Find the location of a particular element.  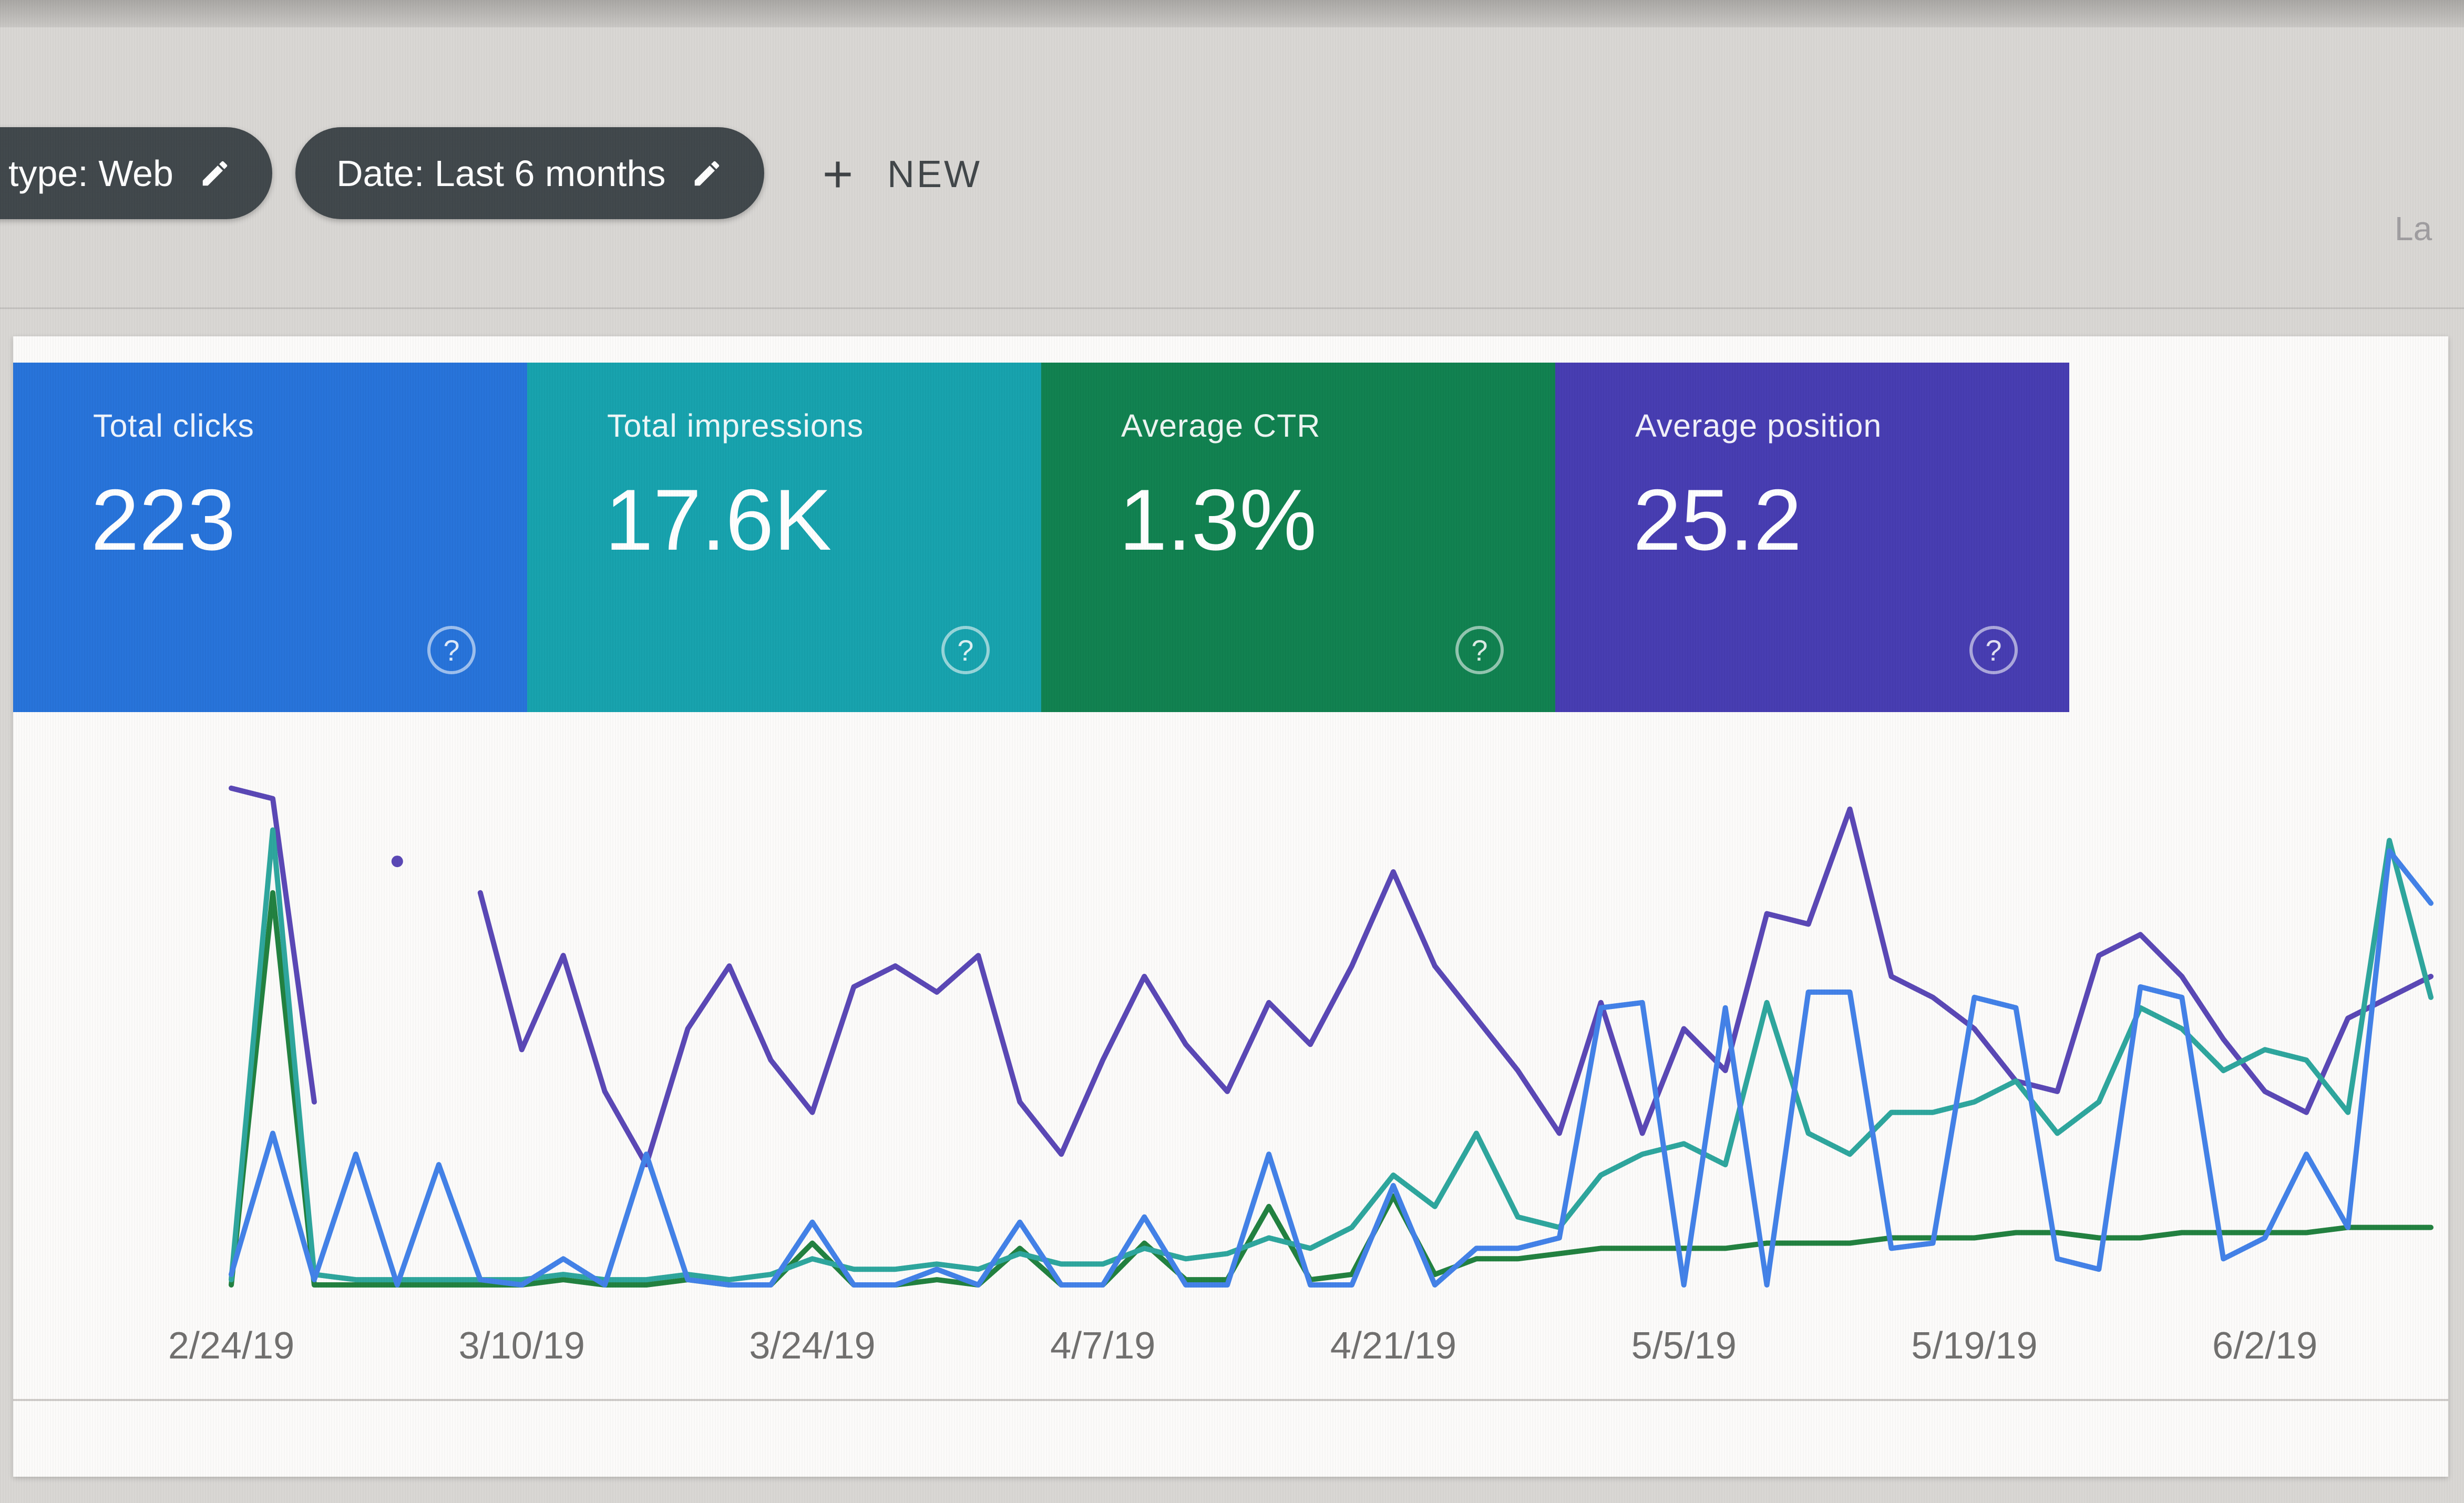

card-value: 1.3% is located at coordinates (1218, 520).